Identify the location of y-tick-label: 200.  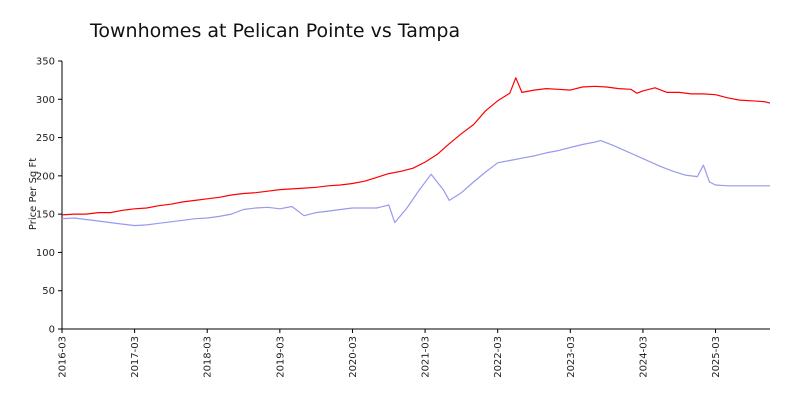
(45, 176).